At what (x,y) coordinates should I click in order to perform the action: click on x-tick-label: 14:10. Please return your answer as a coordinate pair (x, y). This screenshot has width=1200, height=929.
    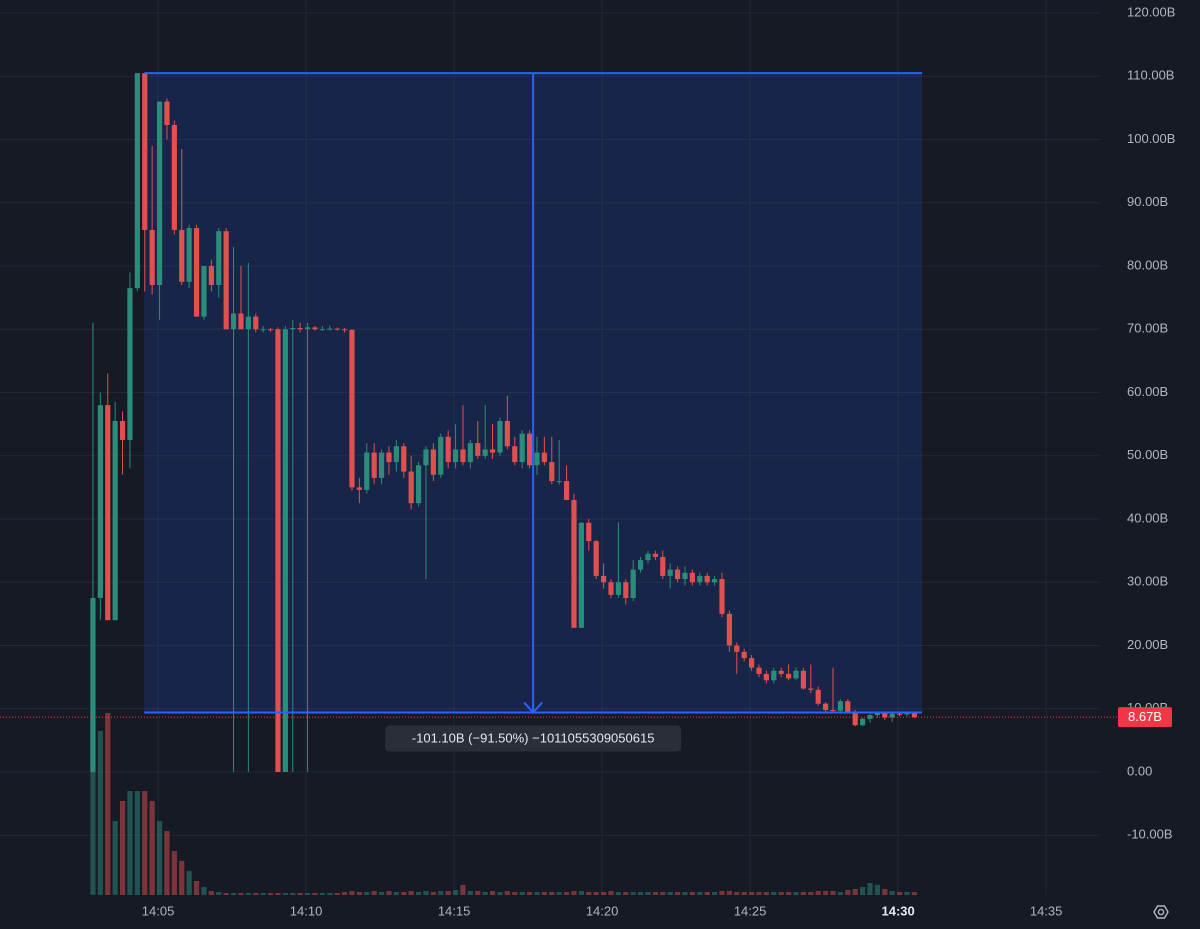
    Looking at the image, I should click on (306, 910).